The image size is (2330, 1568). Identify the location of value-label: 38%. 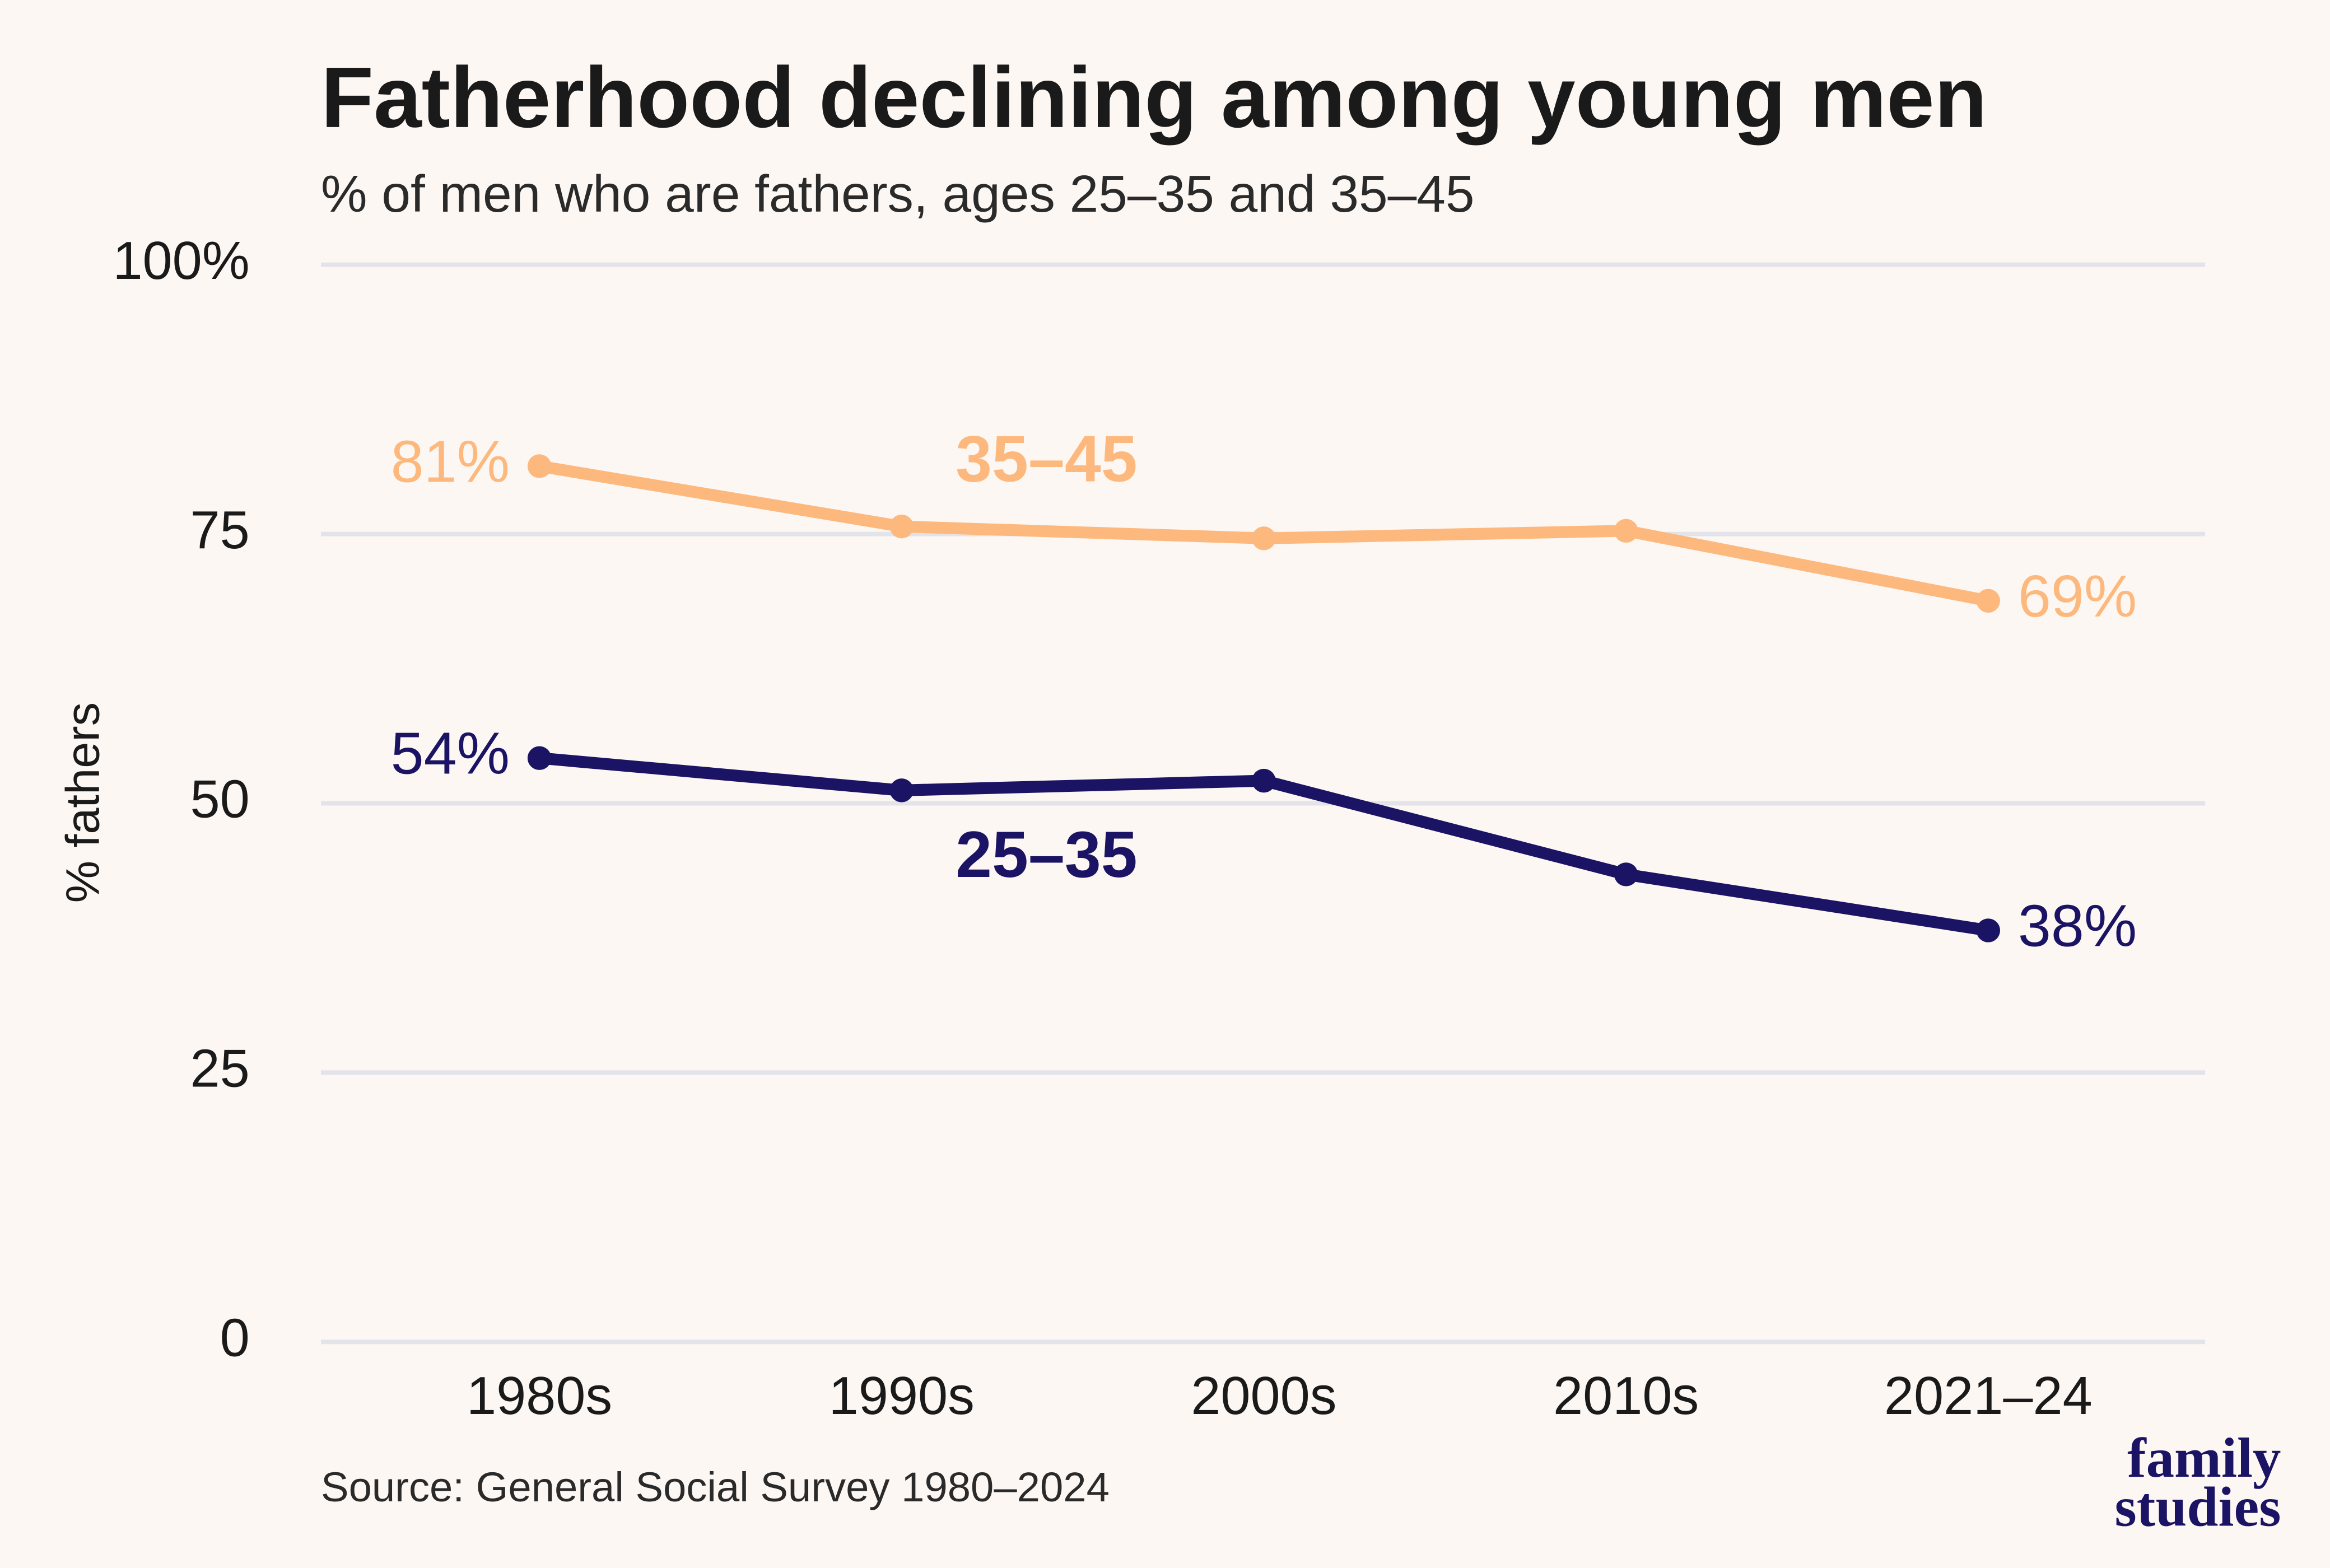
(2077, 926).